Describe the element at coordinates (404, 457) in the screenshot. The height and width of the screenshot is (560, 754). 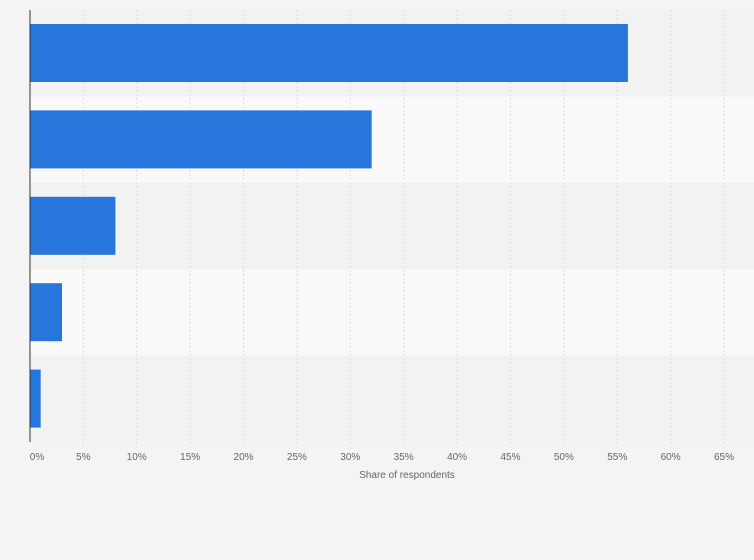
I see `x-tick-label-35: 35%` at that location.